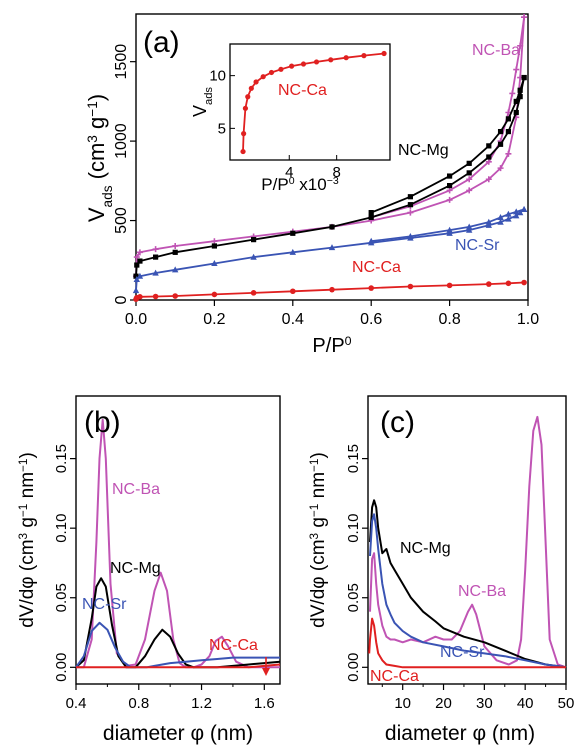  What do you see at coordinates (178, 733) in the screenshot?
I see `x-axis-label-b: diameter φ (nm)` at bounding box center [178, 733].